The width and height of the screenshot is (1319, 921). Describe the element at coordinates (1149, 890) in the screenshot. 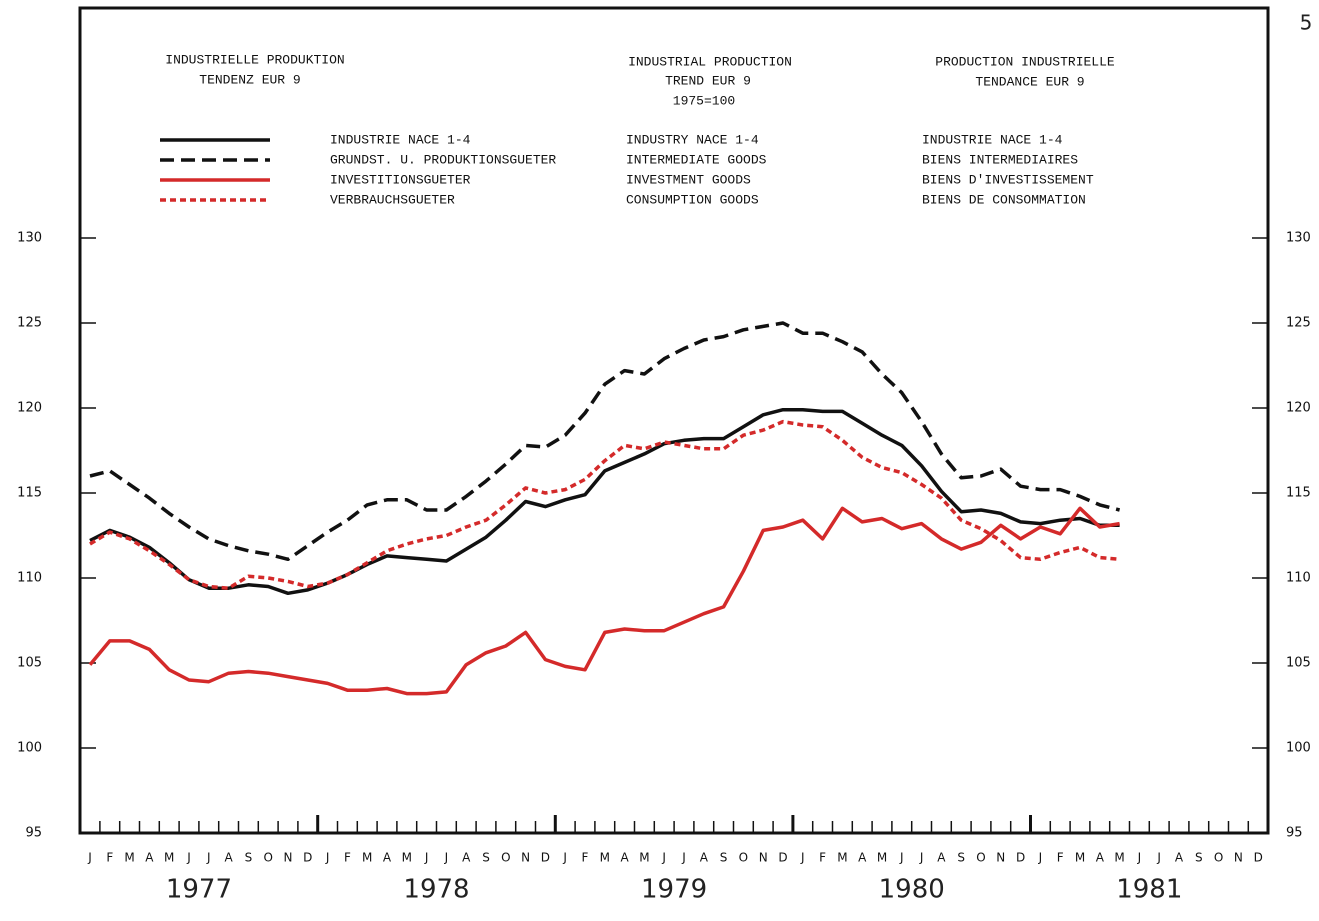

I see `year-label: 1981` at that location.